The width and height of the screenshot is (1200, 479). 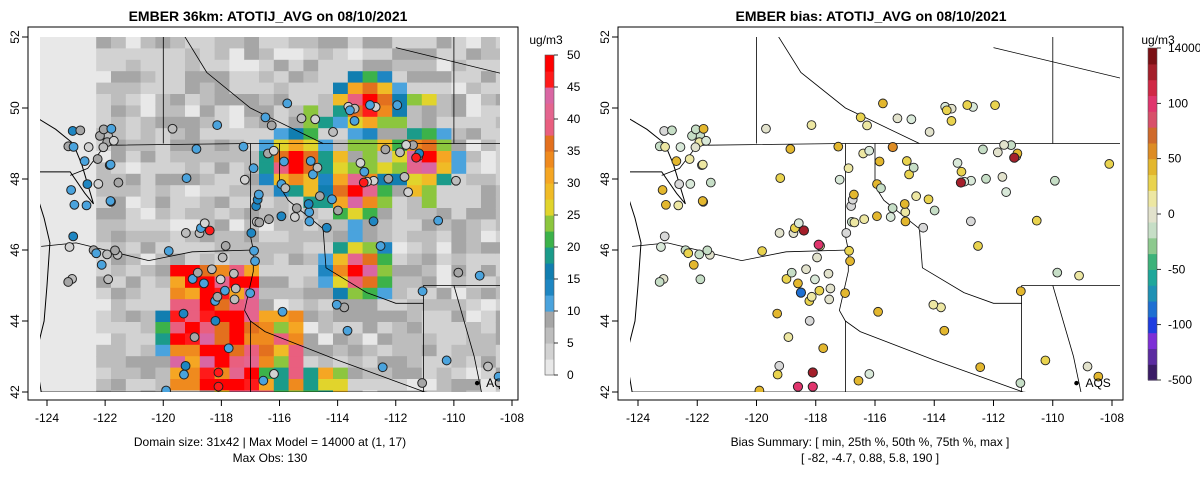 I want to click on obs-highlight-marker, so click(x=209, y=230).